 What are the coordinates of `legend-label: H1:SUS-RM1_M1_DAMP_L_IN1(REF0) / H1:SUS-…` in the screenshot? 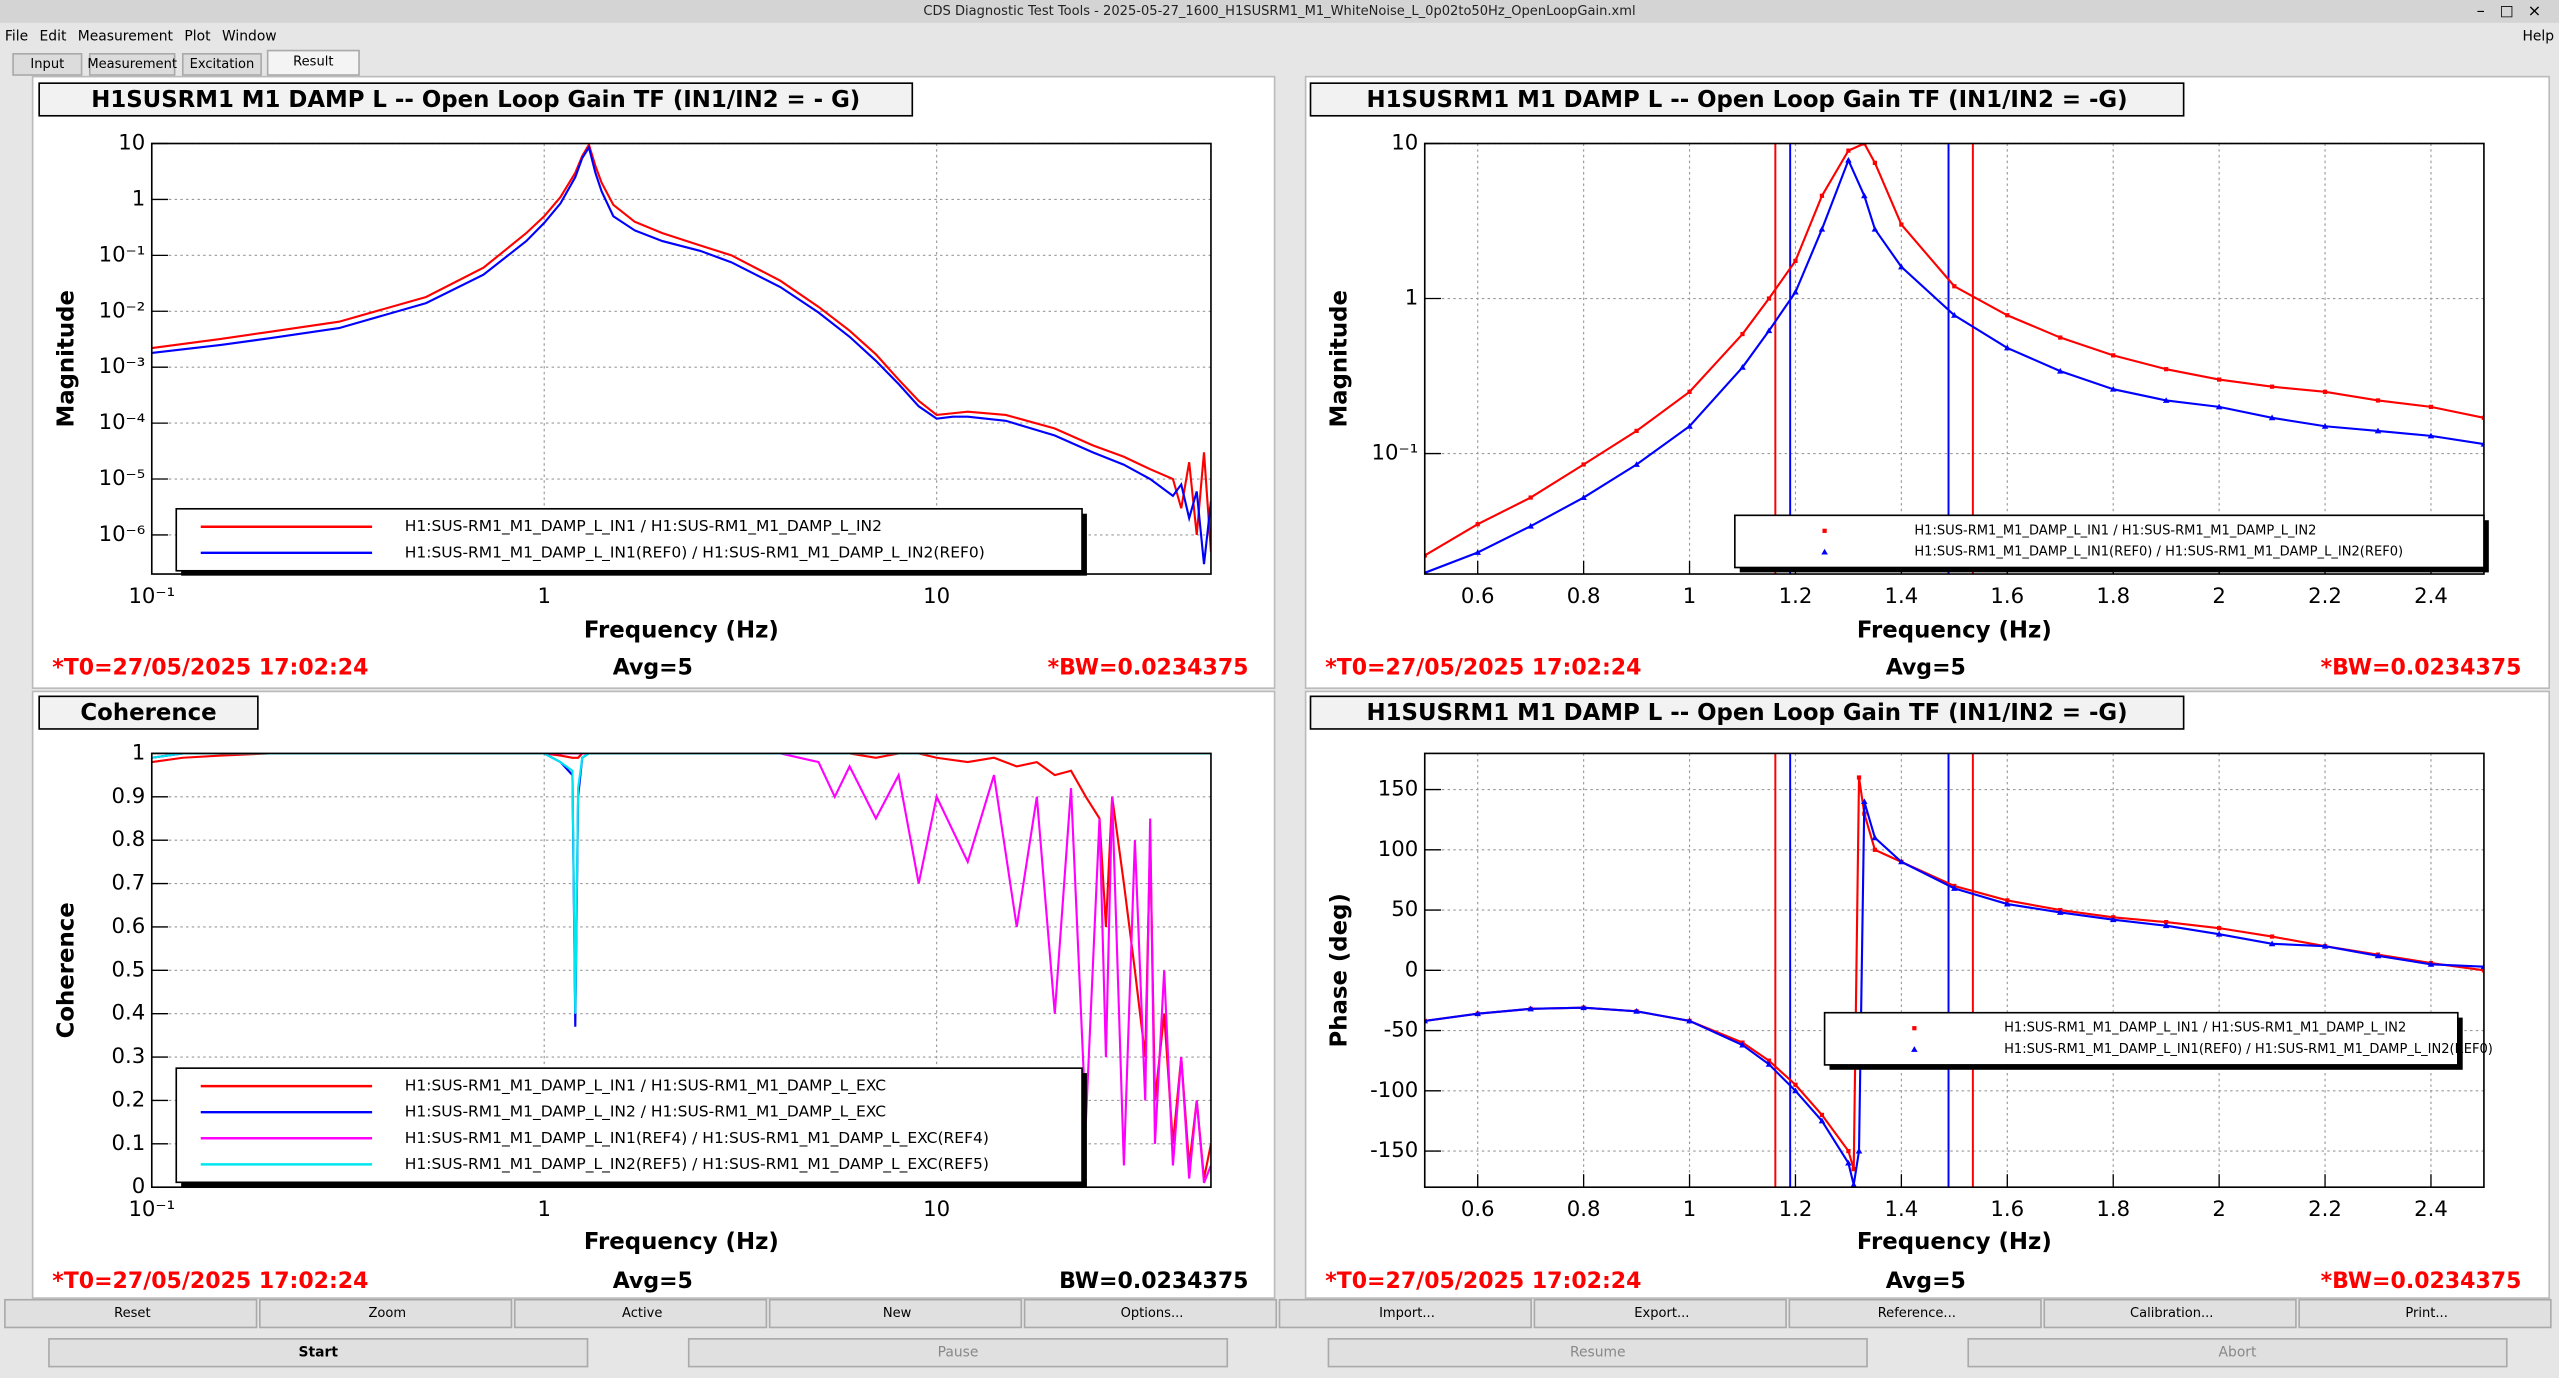 It's located at (2158, 552).